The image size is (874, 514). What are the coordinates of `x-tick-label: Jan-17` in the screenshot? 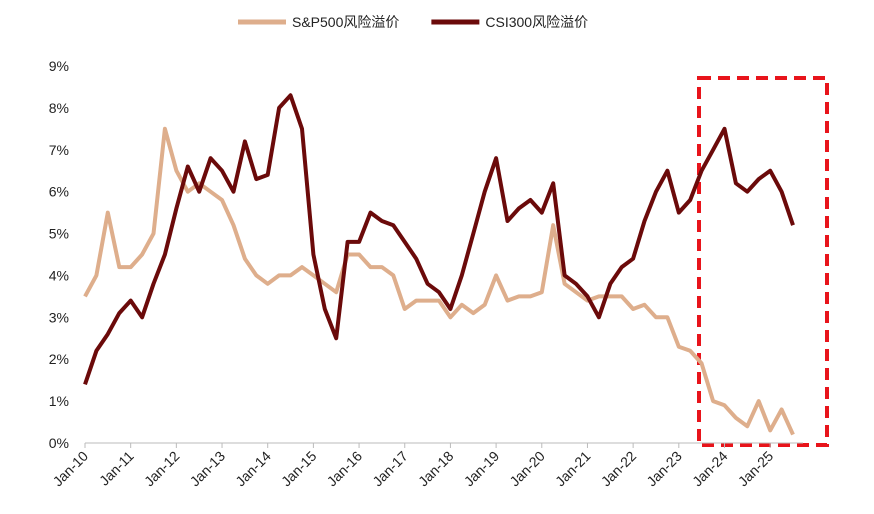 It's located at (390, 469).